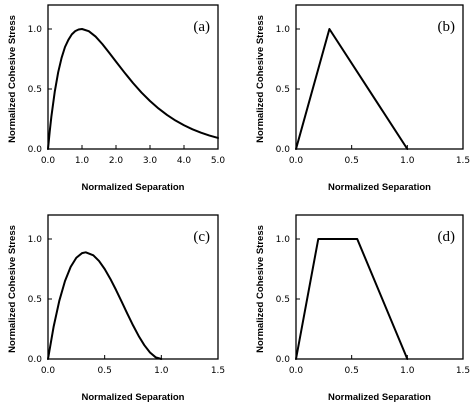 The width and height of the screenshot is (474, 409). I want to click on x-tick-label: 2.0, so click(116, 161).